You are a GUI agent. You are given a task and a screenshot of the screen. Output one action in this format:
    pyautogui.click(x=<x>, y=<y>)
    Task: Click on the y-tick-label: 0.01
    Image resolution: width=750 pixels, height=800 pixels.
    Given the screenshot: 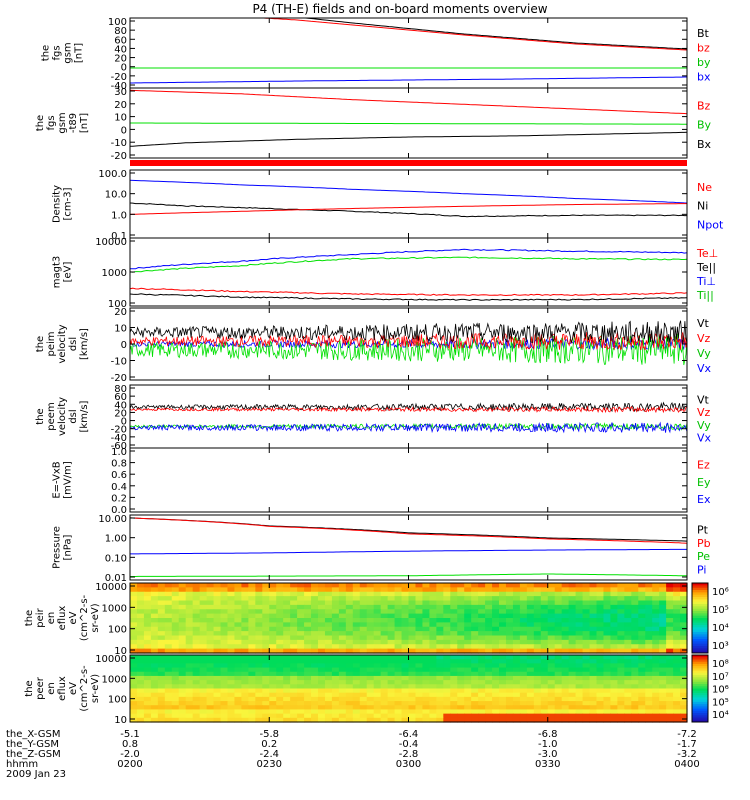 What is the action you would take?
    pyautogui.click(x=116, y=578)
    